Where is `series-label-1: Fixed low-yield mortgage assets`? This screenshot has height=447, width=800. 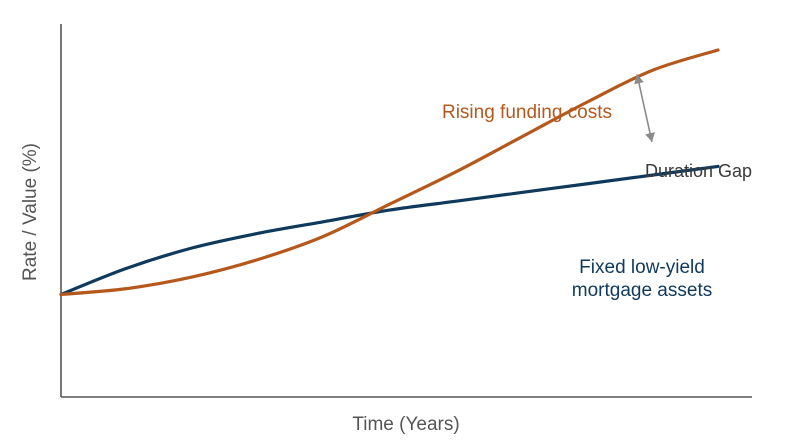
series-label-1: Fixed low-yield mortgage assets is located at coordinates (642, 279).